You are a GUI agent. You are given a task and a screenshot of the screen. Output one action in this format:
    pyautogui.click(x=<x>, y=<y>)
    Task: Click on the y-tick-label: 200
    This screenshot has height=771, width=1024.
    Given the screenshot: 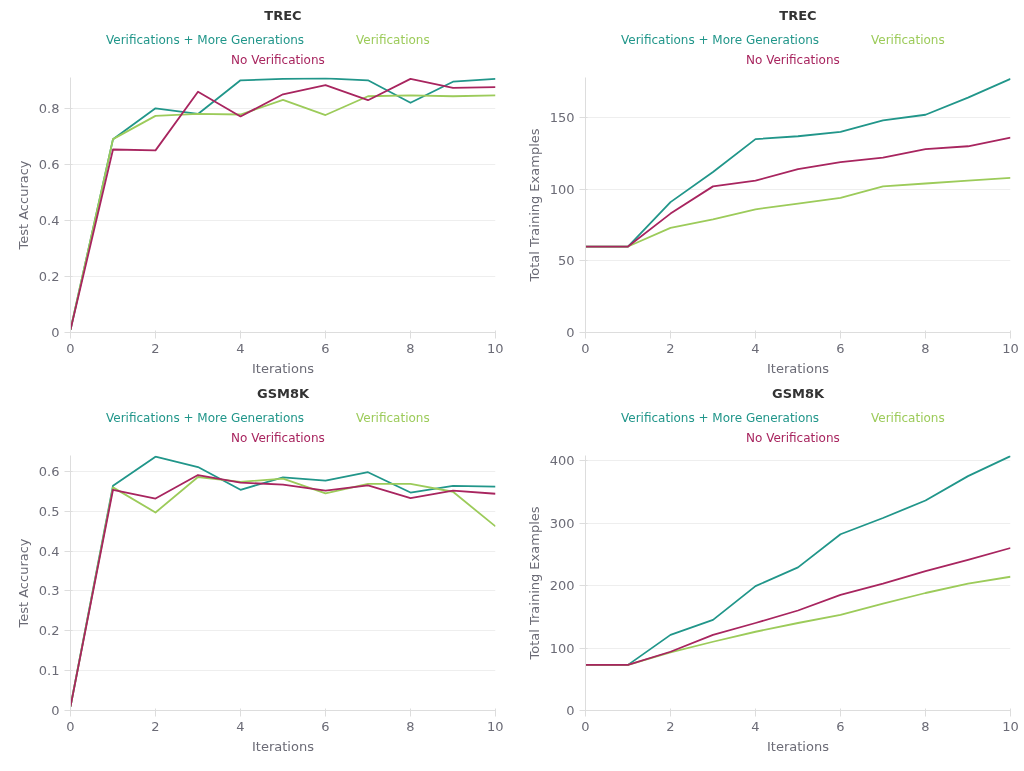 What is the action you would take?
    pyautogui.click(x=562, y=585)
    